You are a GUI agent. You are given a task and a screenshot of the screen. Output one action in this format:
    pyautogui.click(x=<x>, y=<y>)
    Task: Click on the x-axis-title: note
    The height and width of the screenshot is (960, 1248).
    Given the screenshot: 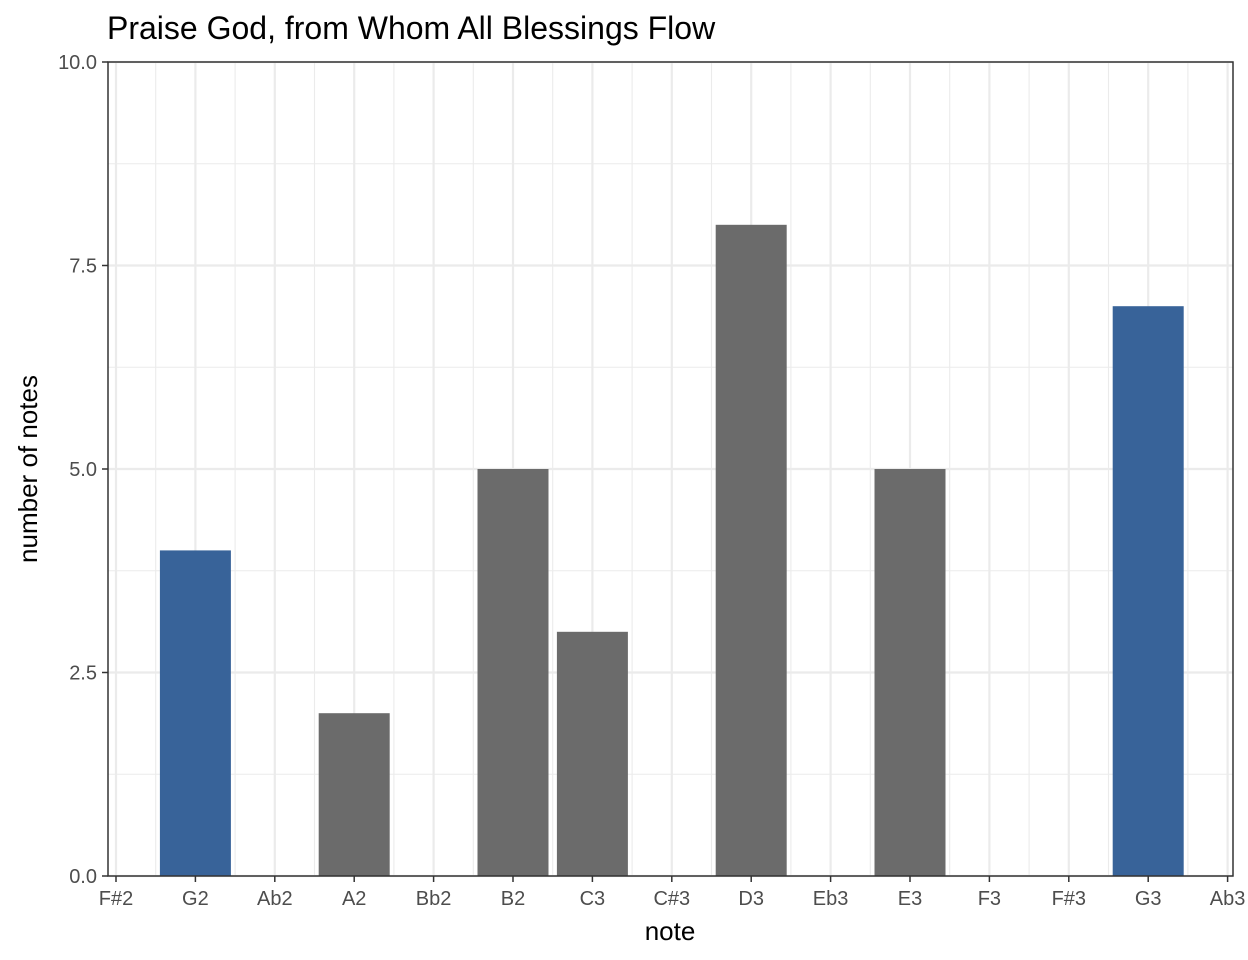 What is the action you would take?
    pyautogui.click(x=670, y=931)
    